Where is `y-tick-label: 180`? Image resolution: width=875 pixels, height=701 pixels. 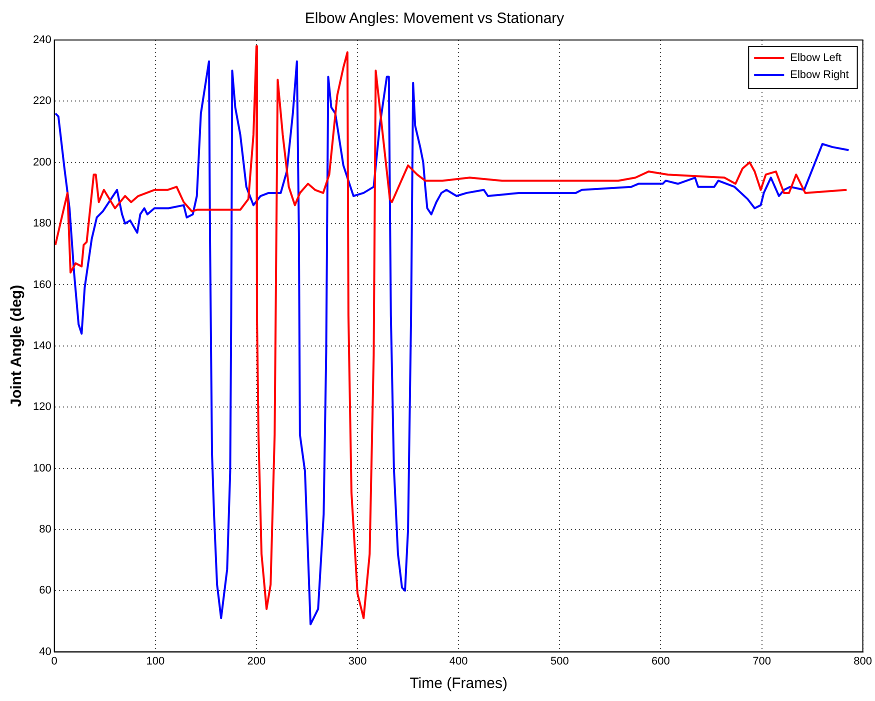
y-tick-label: 180 is located at coordinates (42, 224).